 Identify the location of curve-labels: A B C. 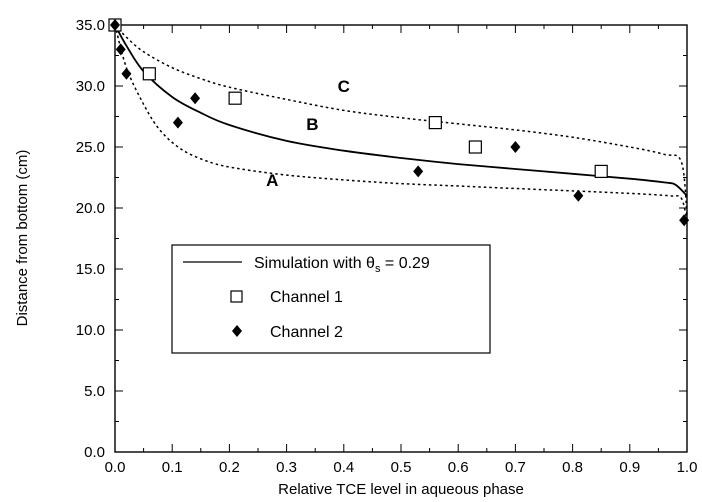
(308, 133).